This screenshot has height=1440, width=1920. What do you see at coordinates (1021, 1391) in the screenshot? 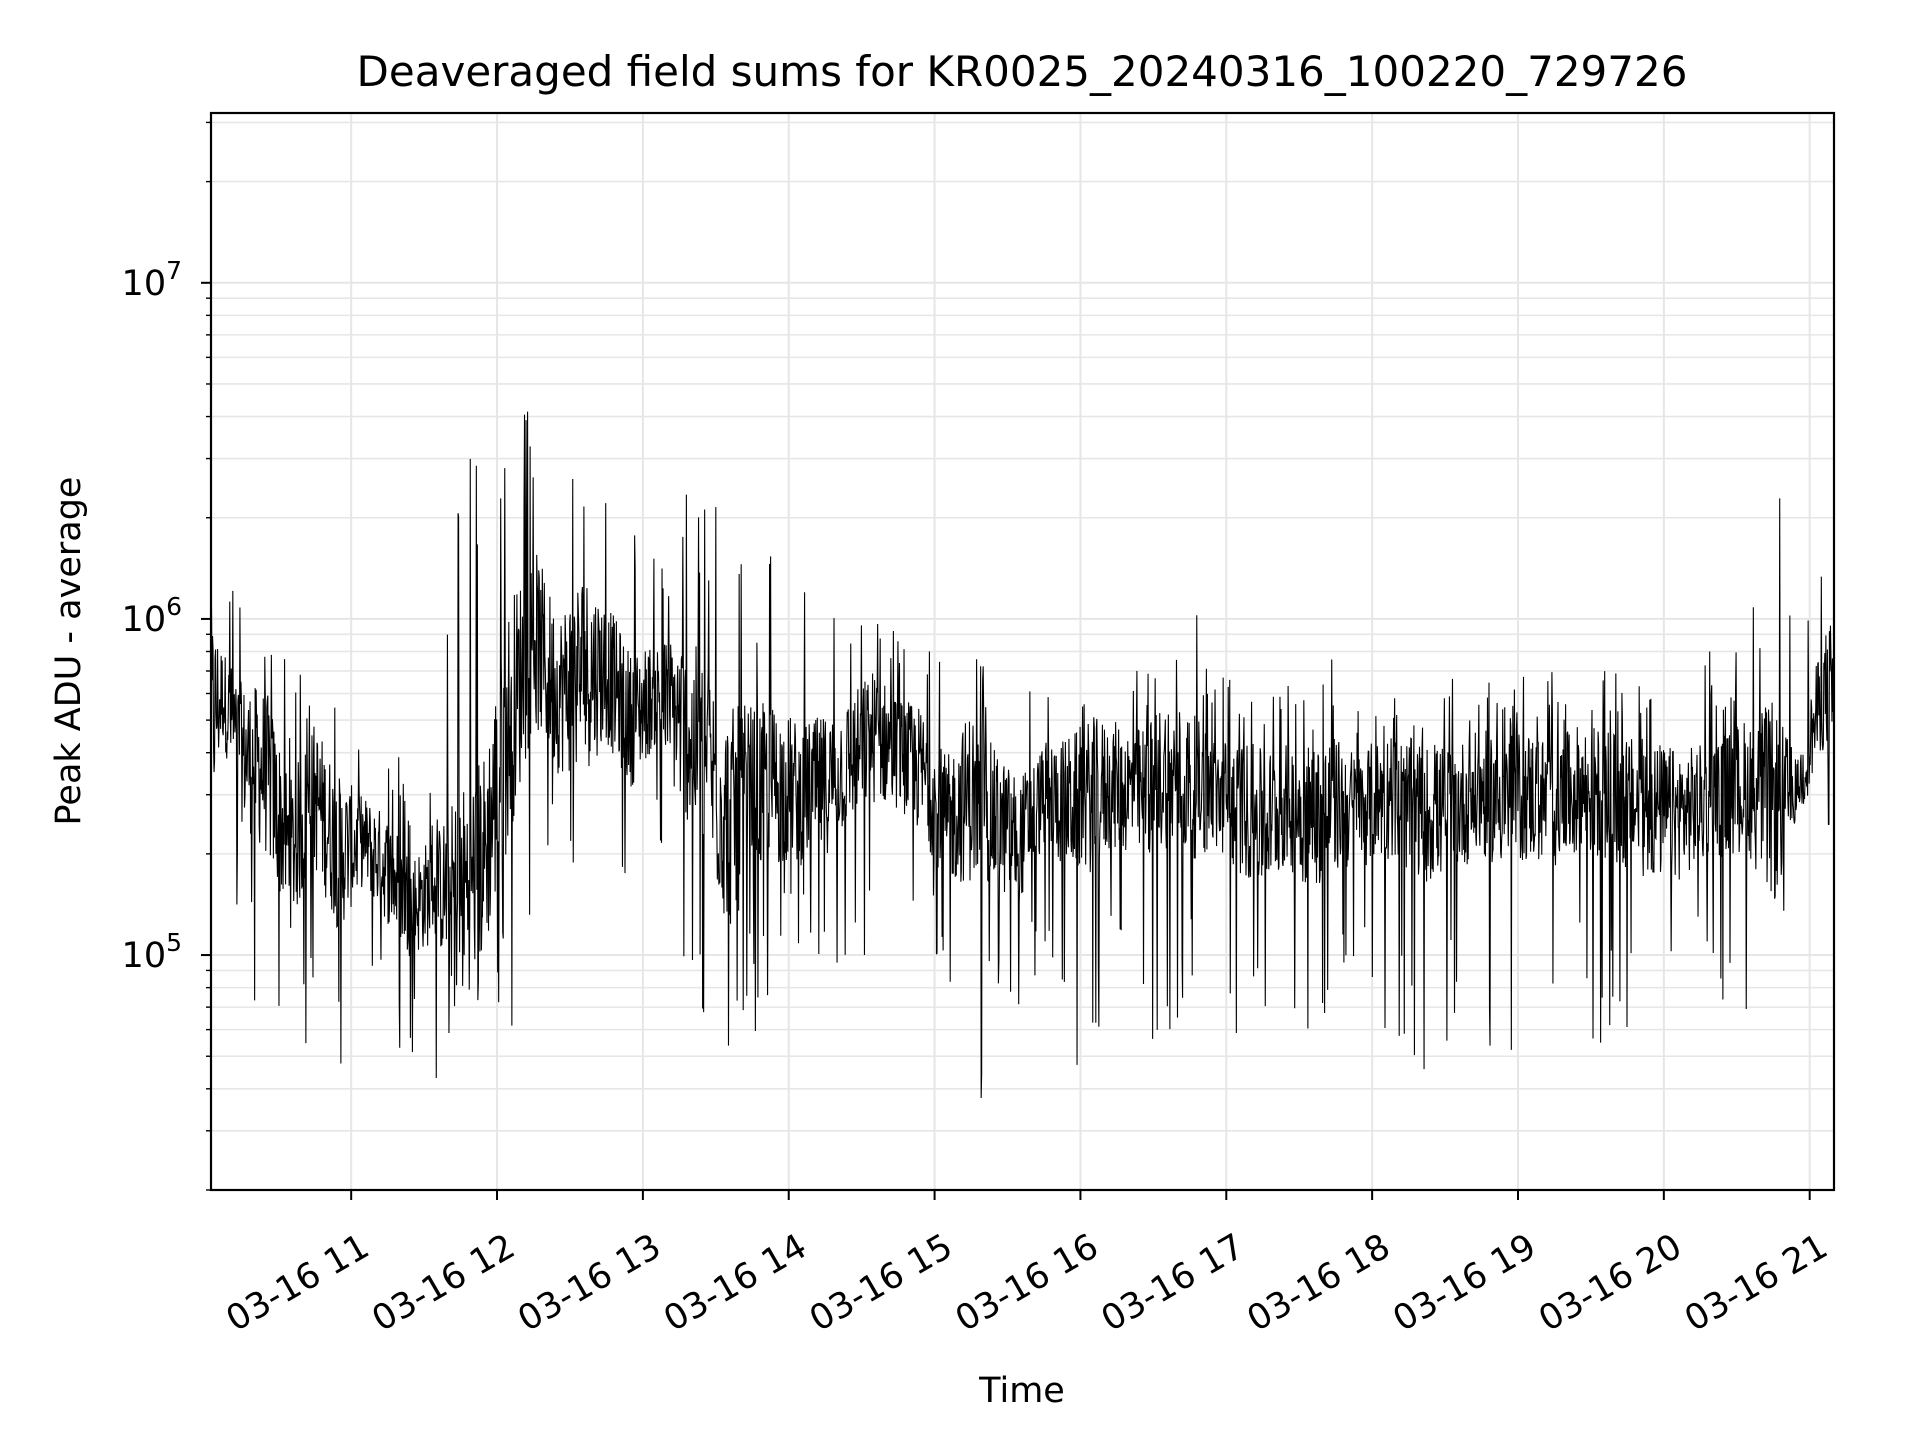
I see `x-axis-label: Time` at bounding box center [1021, 1391].